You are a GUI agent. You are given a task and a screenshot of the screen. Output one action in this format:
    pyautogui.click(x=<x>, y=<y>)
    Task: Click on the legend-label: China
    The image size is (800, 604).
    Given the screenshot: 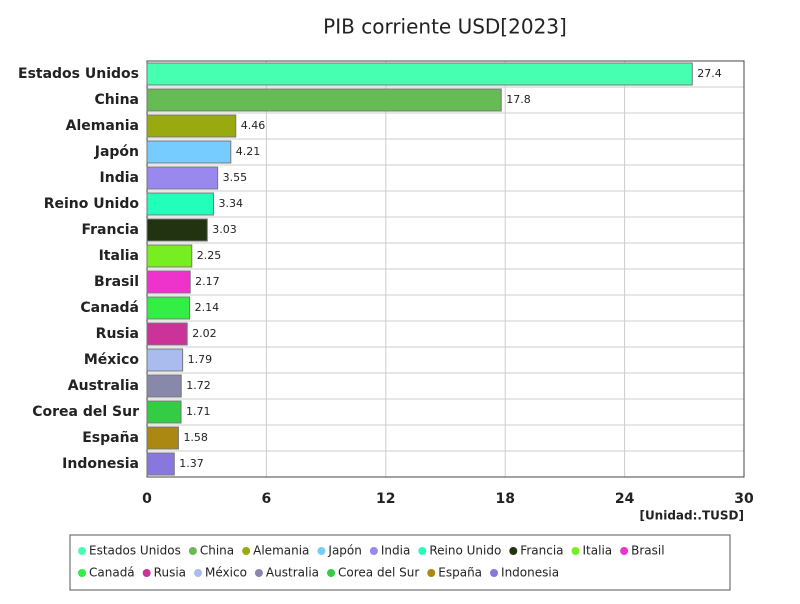 What is the action you would take?
    pyautogui.click(x=217, y=551)
    